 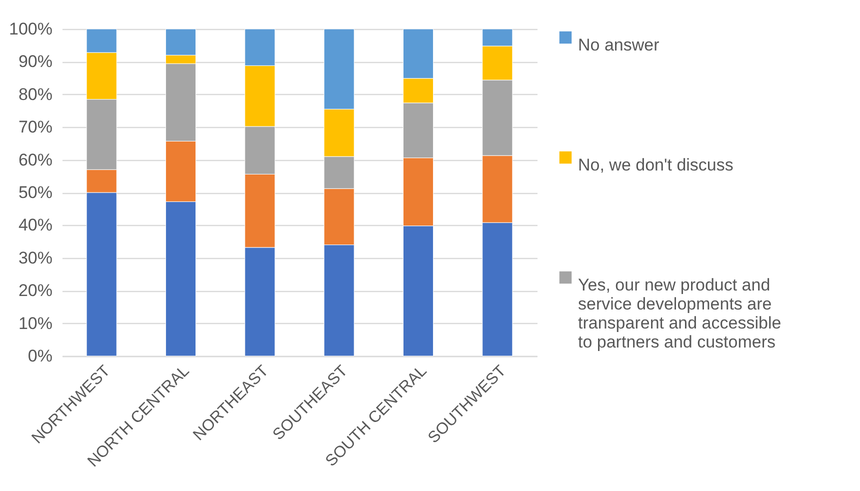 I want to click on y-tick-label: 90%, so click(x=35, y=62).